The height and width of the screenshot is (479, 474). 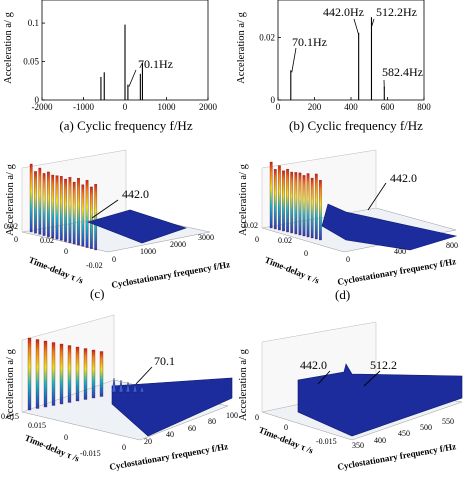 What do you see at coordinates (402, 72) in the screenshot?
I see `annotation-label: 582.4Hz` at bounding box center [402, 72].